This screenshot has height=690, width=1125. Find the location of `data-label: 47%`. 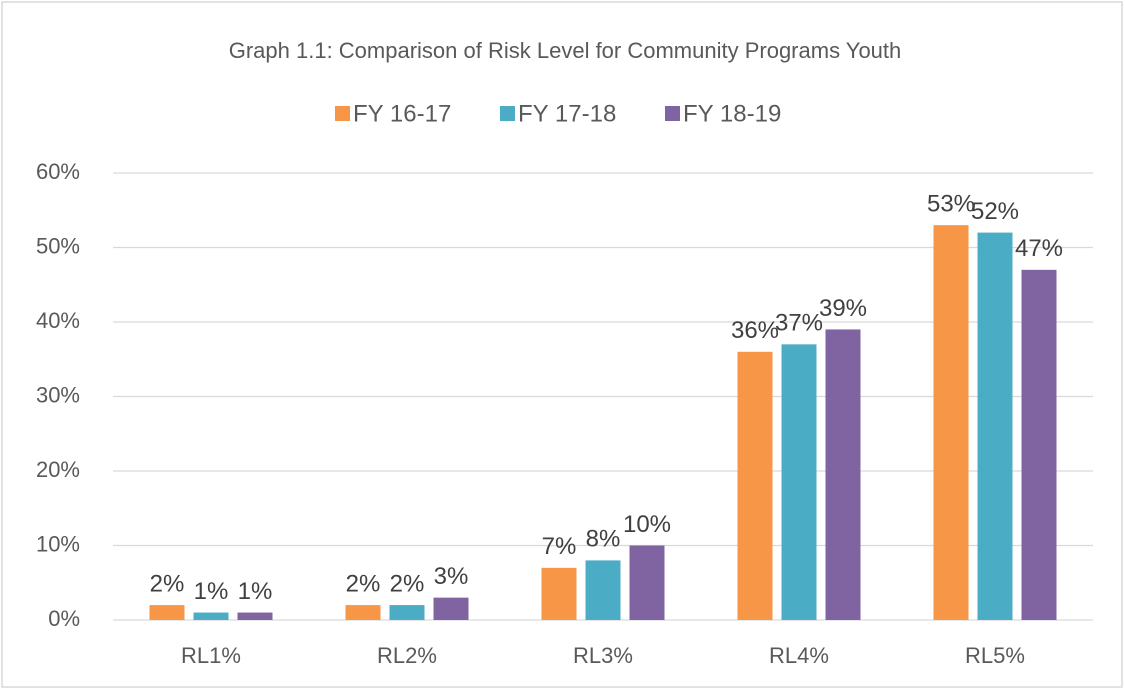

data-label: 47% is located at coordinates (1039, 248).